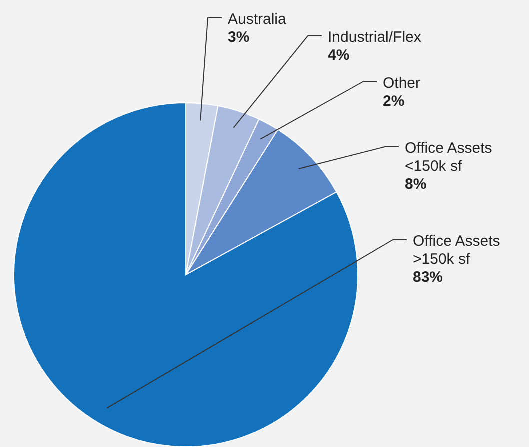 The height and width of the screenshot is (447, 529). Describe the element at coordinates (394, 101) in the screenshot. I see `data-label: 2%` at that location.